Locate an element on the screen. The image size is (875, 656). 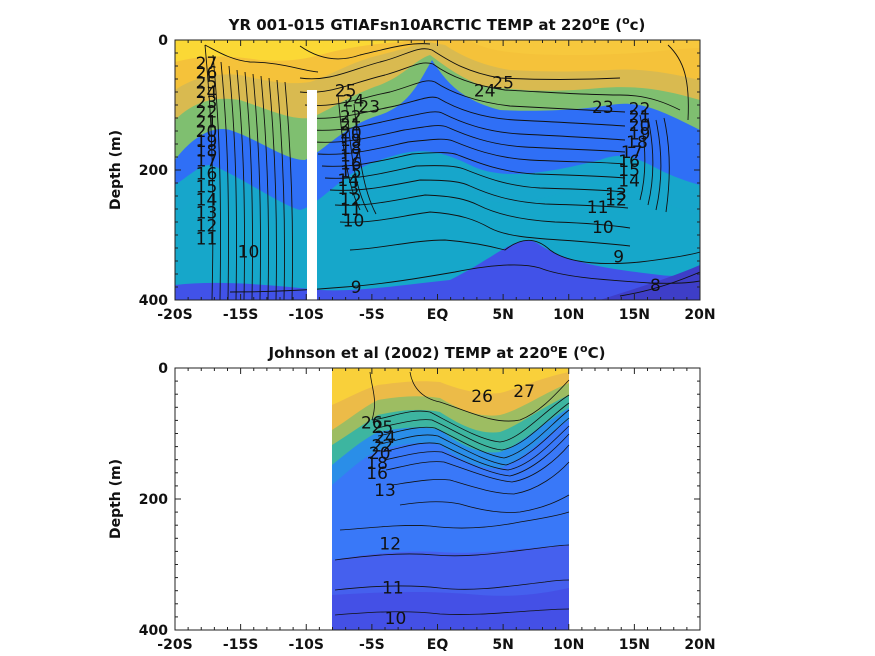
bottom-x-tick-label: -10S is located at coordinates (306, 645).